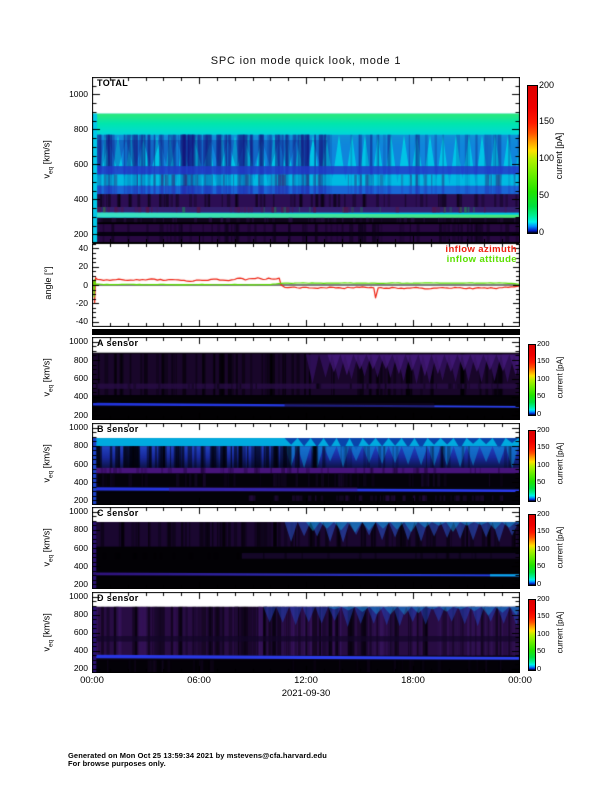  Describe the element at coordinates (532, 380) in the screenshot. I see `colorbar-a` at that location.